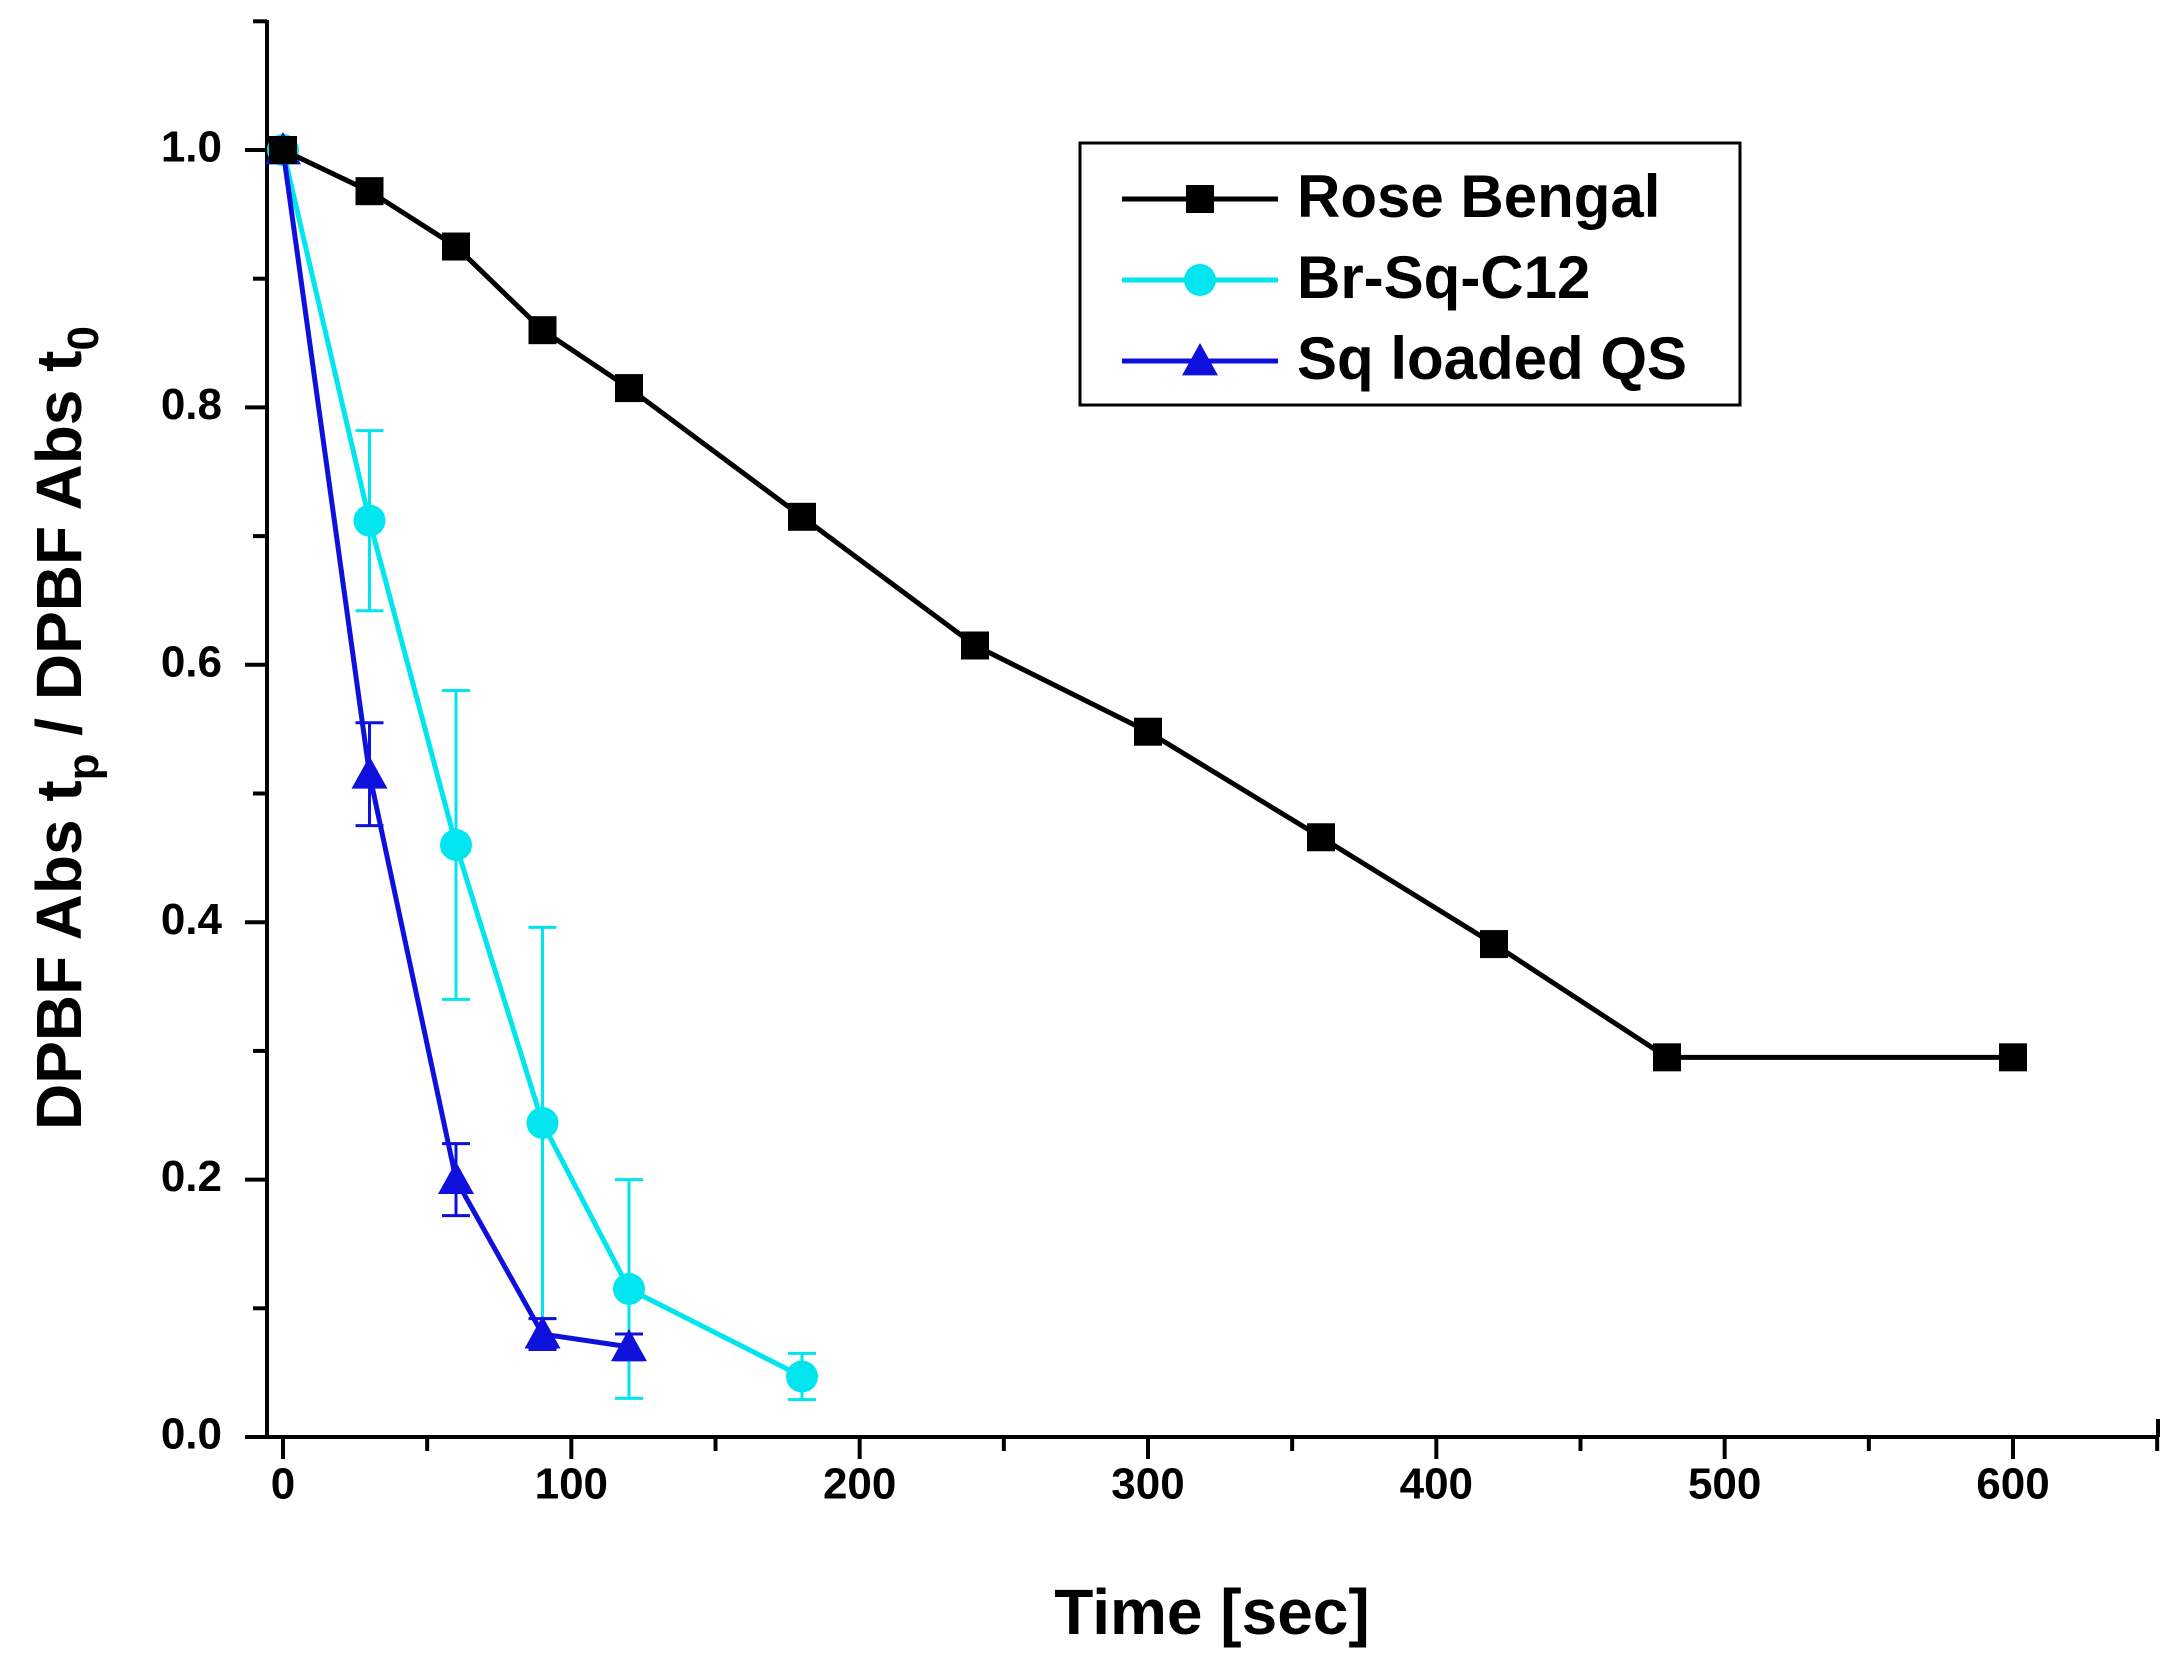  What do you see at coordinates (83, 766) in the screenshot?
I see `y-axis-title-sub-p: p` at bounding box center [83, 766].